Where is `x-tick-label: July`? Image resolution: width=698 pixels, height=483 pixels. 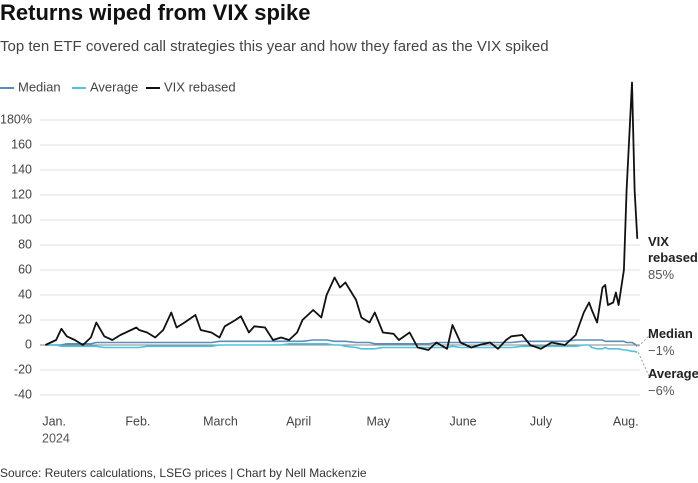
x-tick-label: July is located at coordinates (541, 421).